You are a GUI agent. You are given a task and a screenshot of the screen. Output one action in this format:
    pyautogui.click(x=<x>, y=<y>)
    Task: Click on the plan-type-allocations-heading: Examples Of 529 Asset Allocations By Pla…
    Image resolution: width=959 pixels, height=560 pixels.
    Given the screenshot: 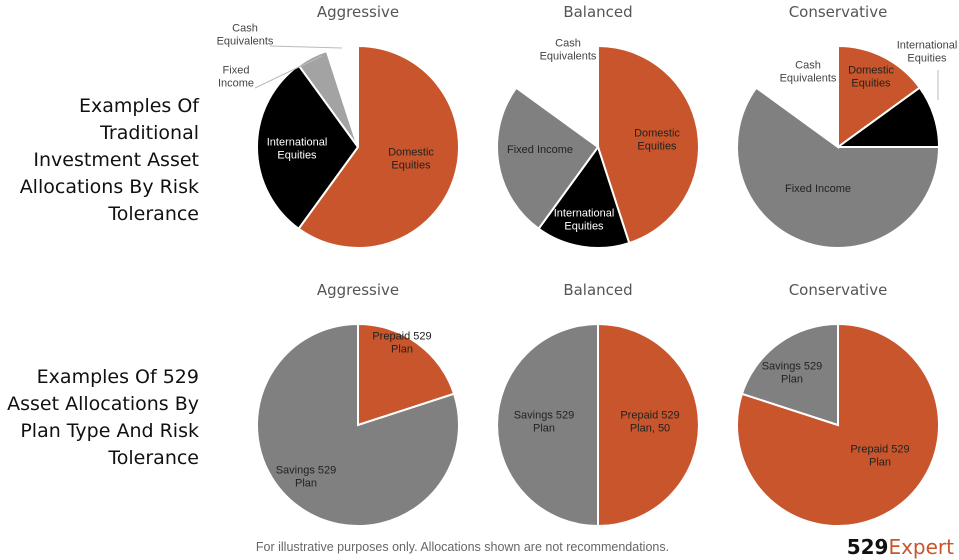 What is the action you would take?
    pyautogui.click(x=103, y=417)
    